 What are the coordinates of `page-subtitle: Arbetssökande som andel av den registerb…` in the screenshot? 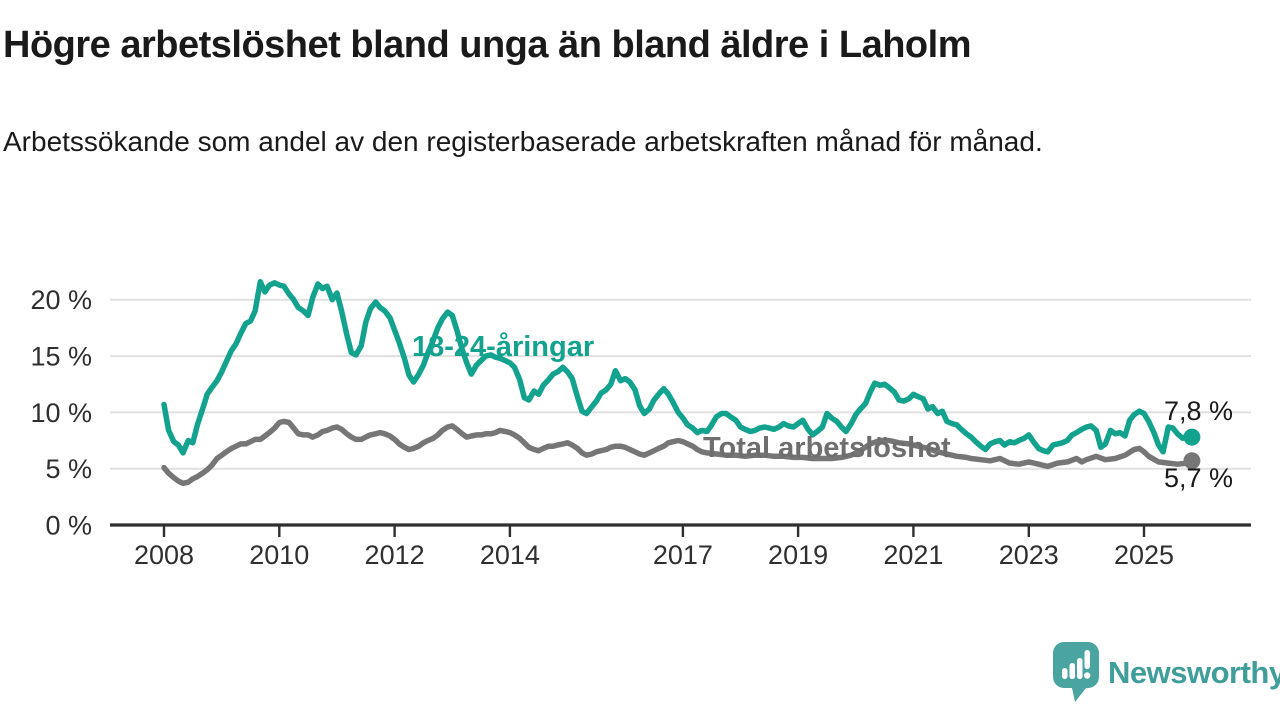 It's located at (523, 141).